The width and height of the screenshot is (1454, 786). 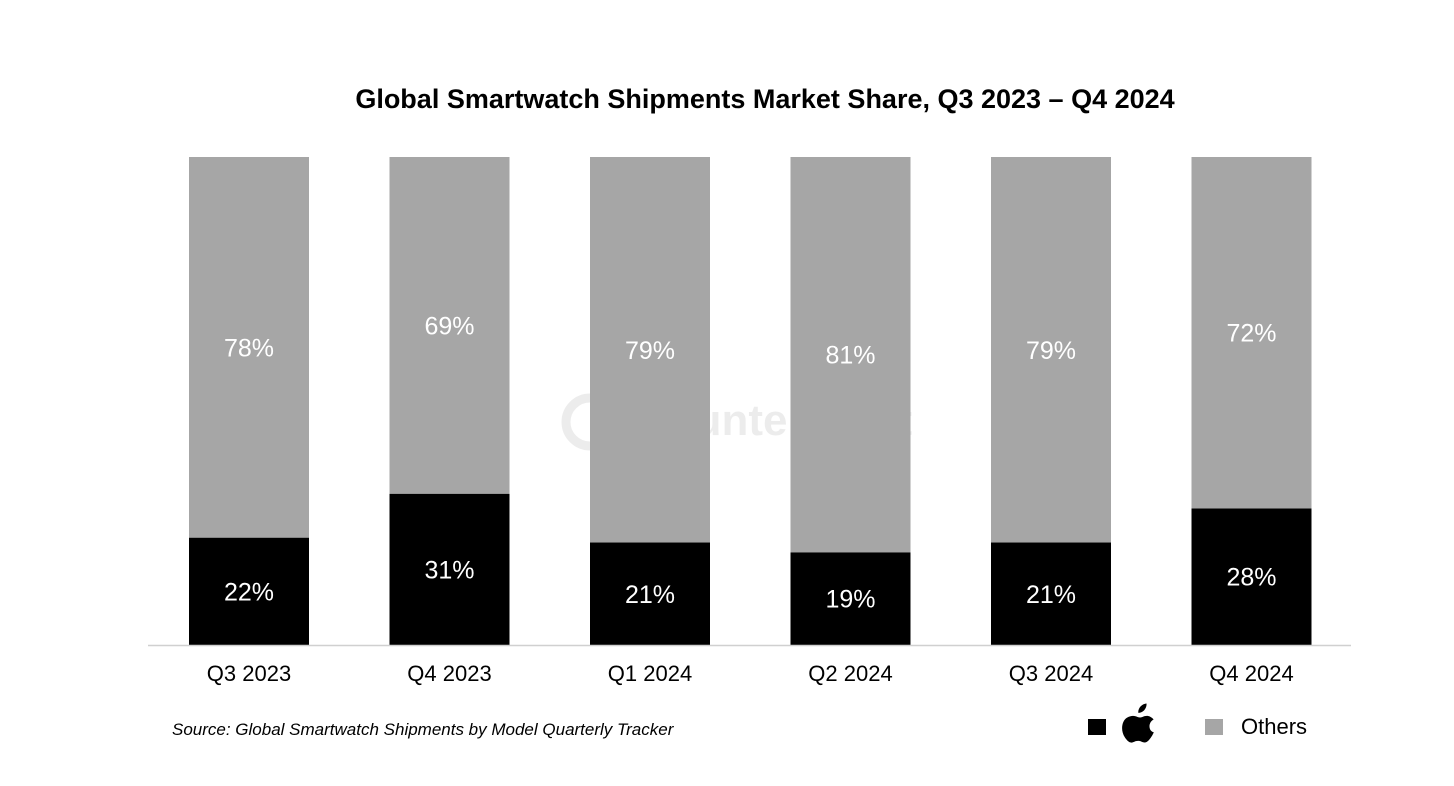 I want to click on legend-apple-swatch, so click(x=1097, y=727).